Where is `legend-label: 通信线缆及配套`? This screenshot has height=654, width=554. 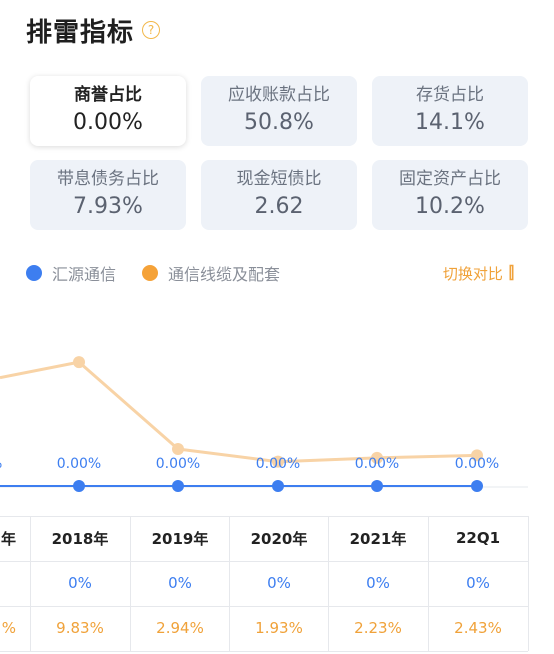
legend-label: 通信线缆及配套 is located at coordinates (224, 274).